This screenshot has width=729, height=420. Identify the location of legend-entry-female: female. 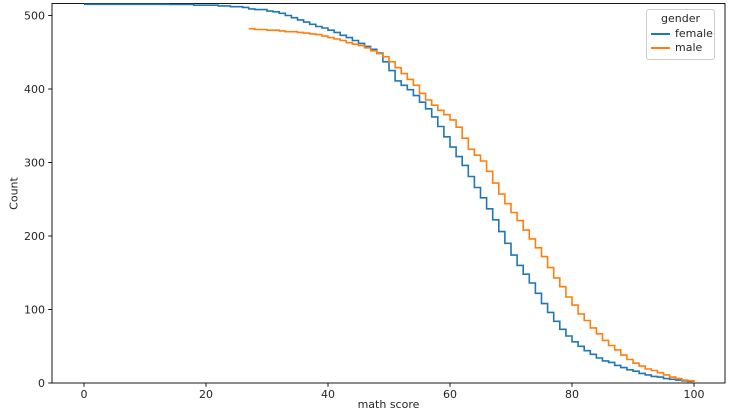
(682, 34).